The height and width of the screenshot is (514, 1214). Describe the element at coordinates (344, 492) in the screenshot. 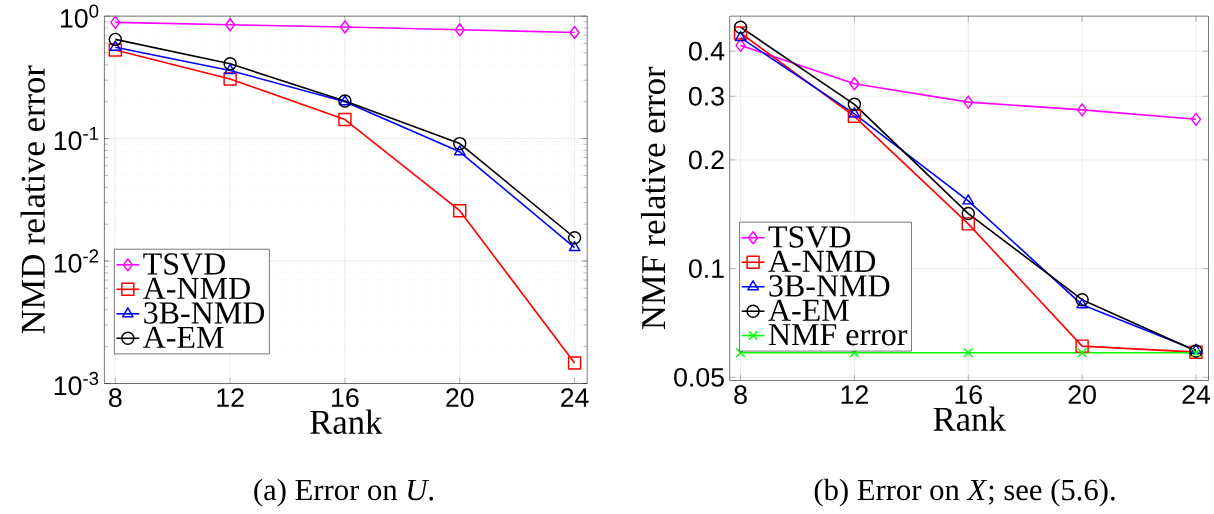

I see `text: (a) Error on U.` at that location.